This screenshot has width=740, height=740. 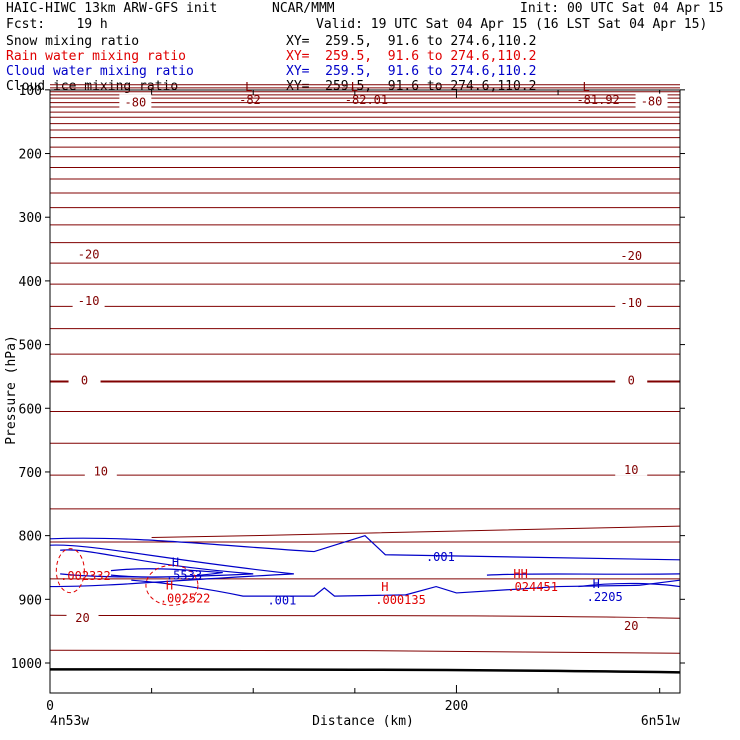 I want to click on x-axis-label: Distance (km), so click(x=363, y=721).